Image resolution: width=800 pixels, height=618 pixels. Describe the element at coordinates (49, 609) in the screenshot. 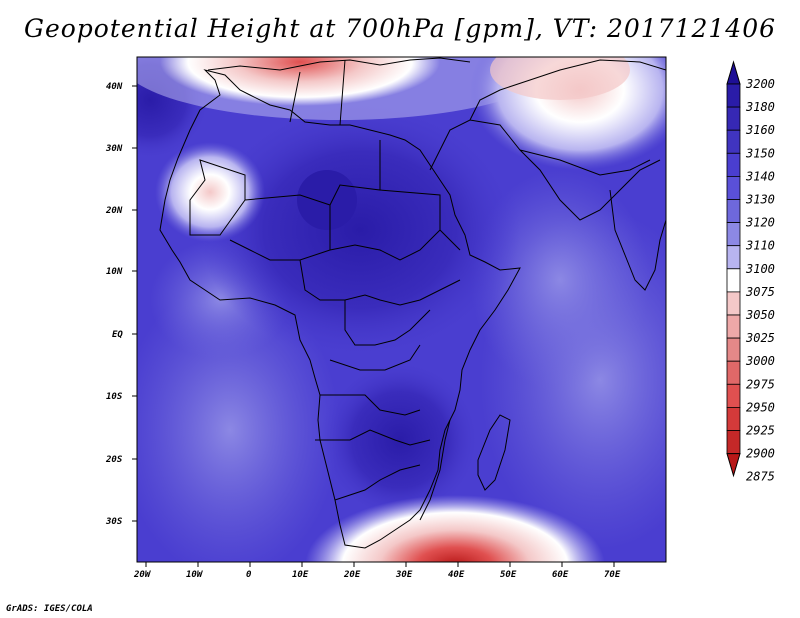

I see `credit-label: GrADS: IGES/COLA` at that location.